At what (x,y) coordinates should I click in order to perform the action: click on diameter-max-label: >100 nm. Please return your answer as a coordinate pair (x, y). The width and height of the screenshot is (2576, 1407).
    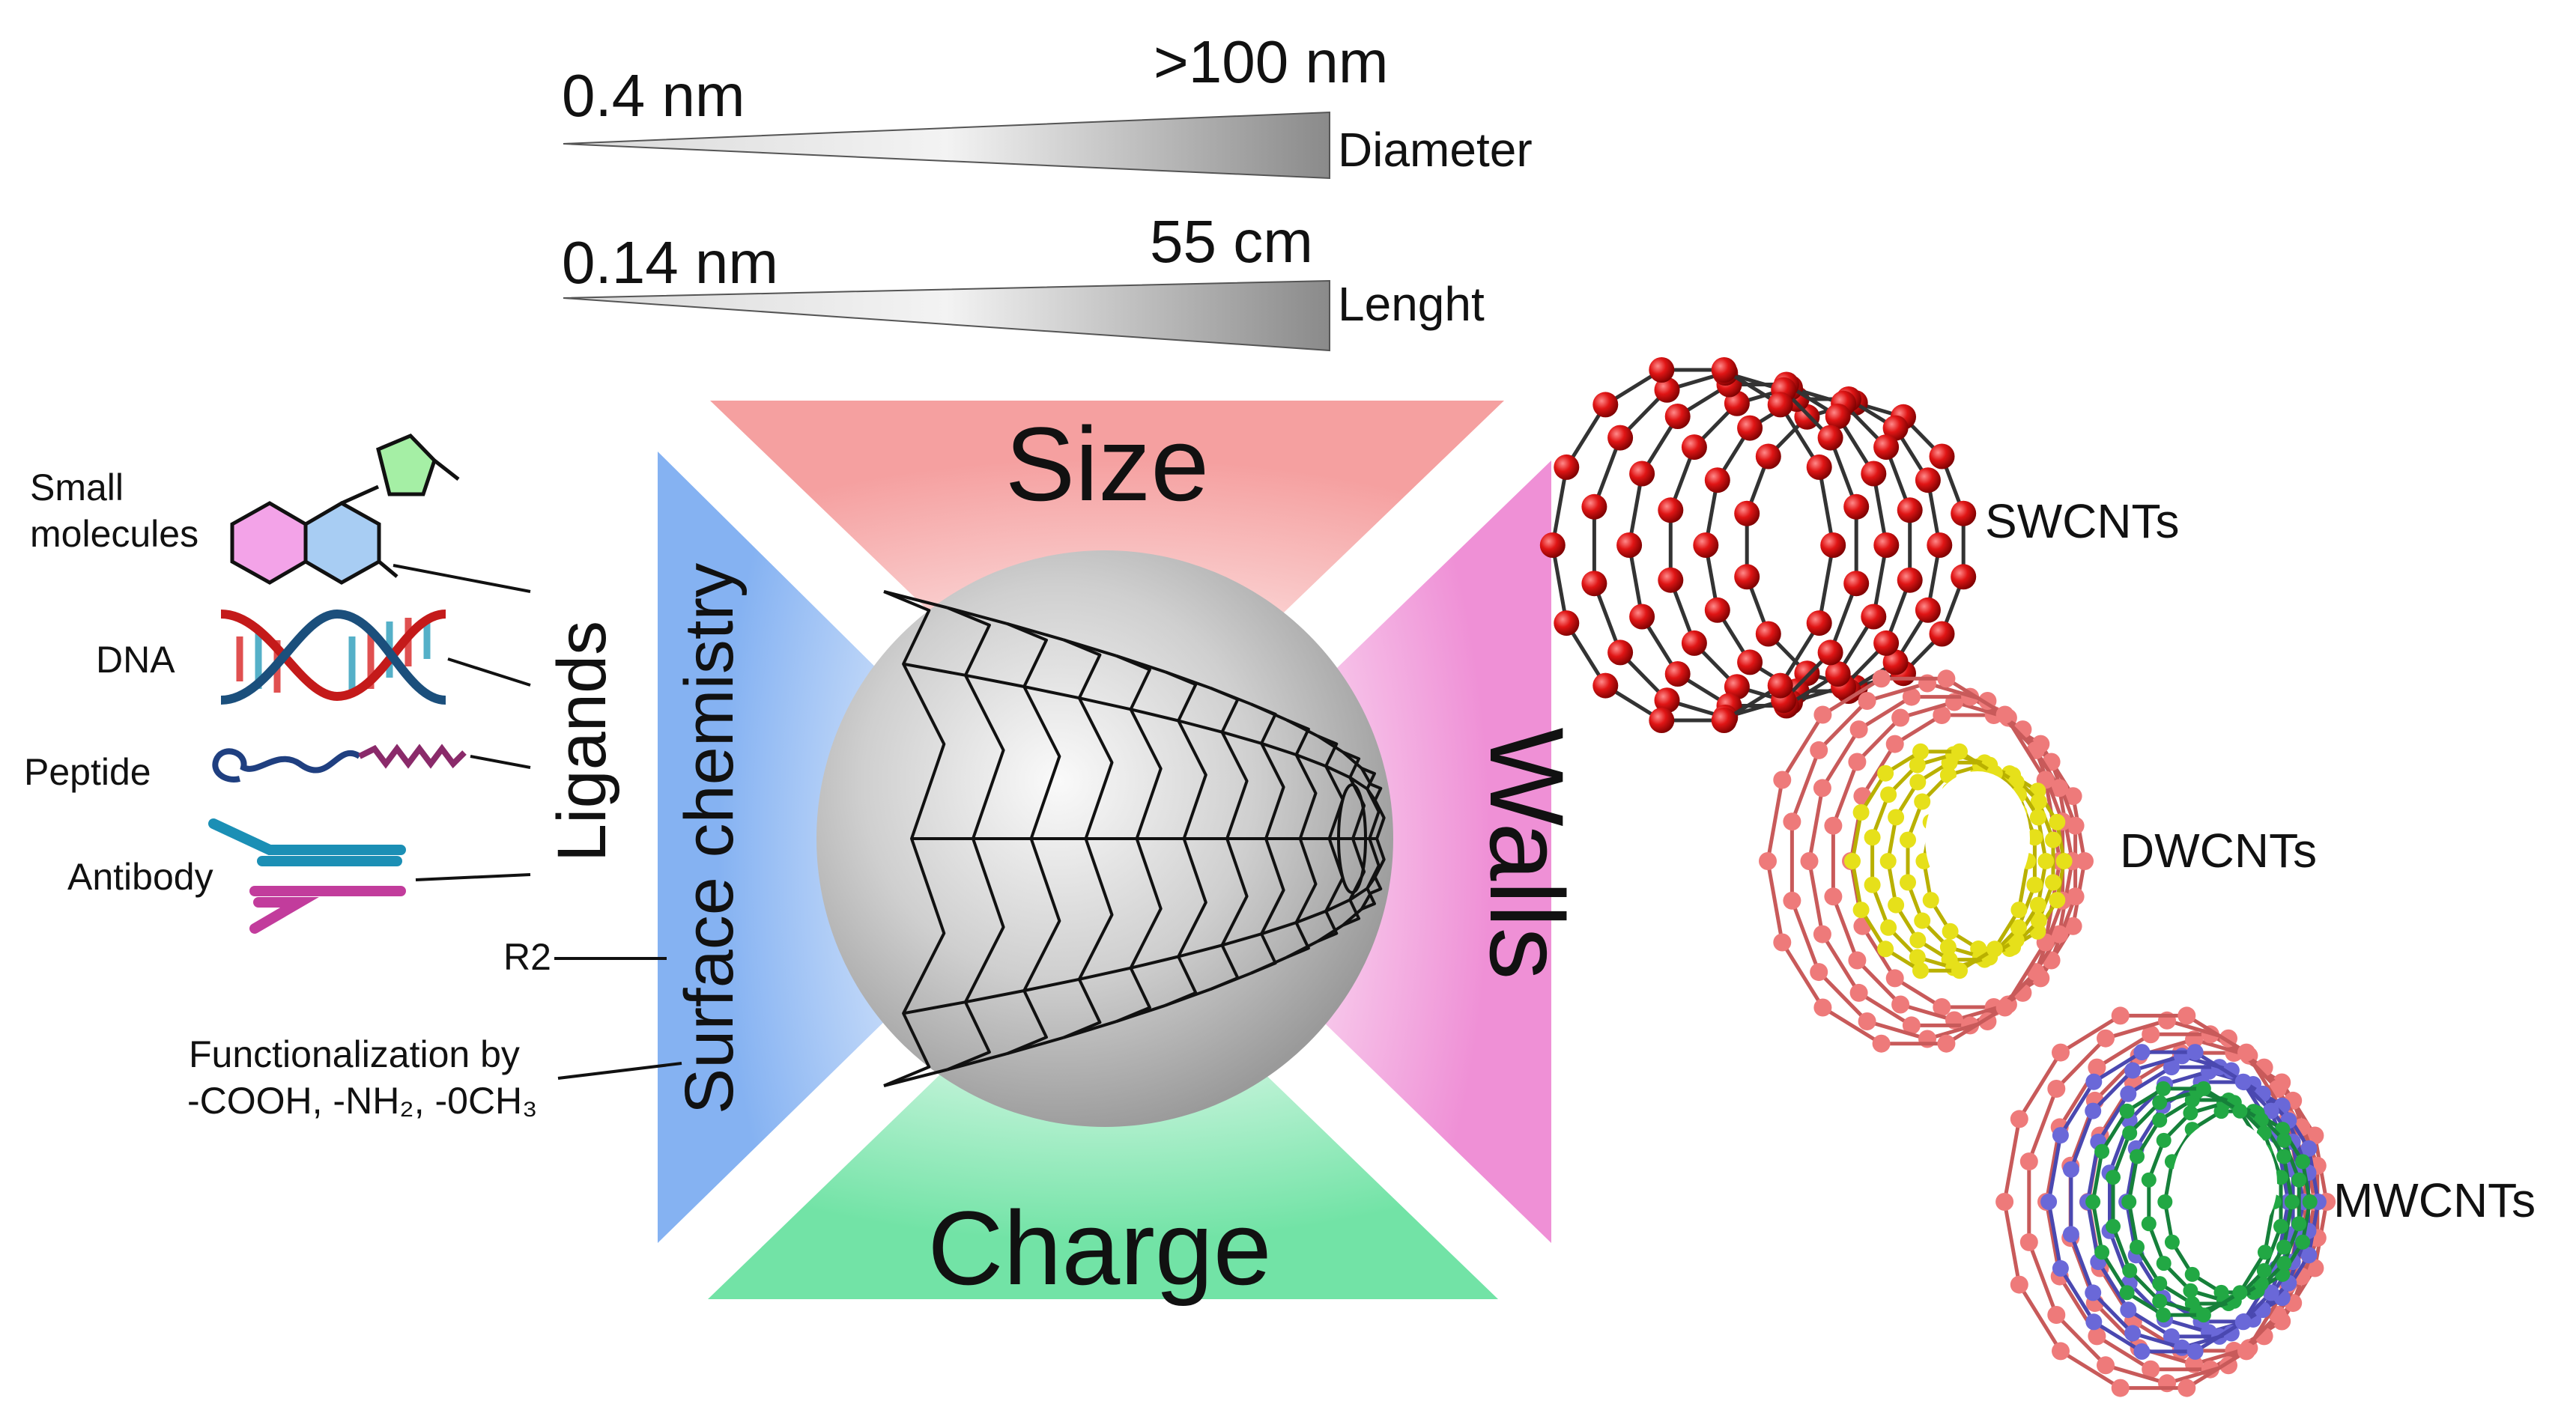
    Looking at the image, I should click on (1271, 61).